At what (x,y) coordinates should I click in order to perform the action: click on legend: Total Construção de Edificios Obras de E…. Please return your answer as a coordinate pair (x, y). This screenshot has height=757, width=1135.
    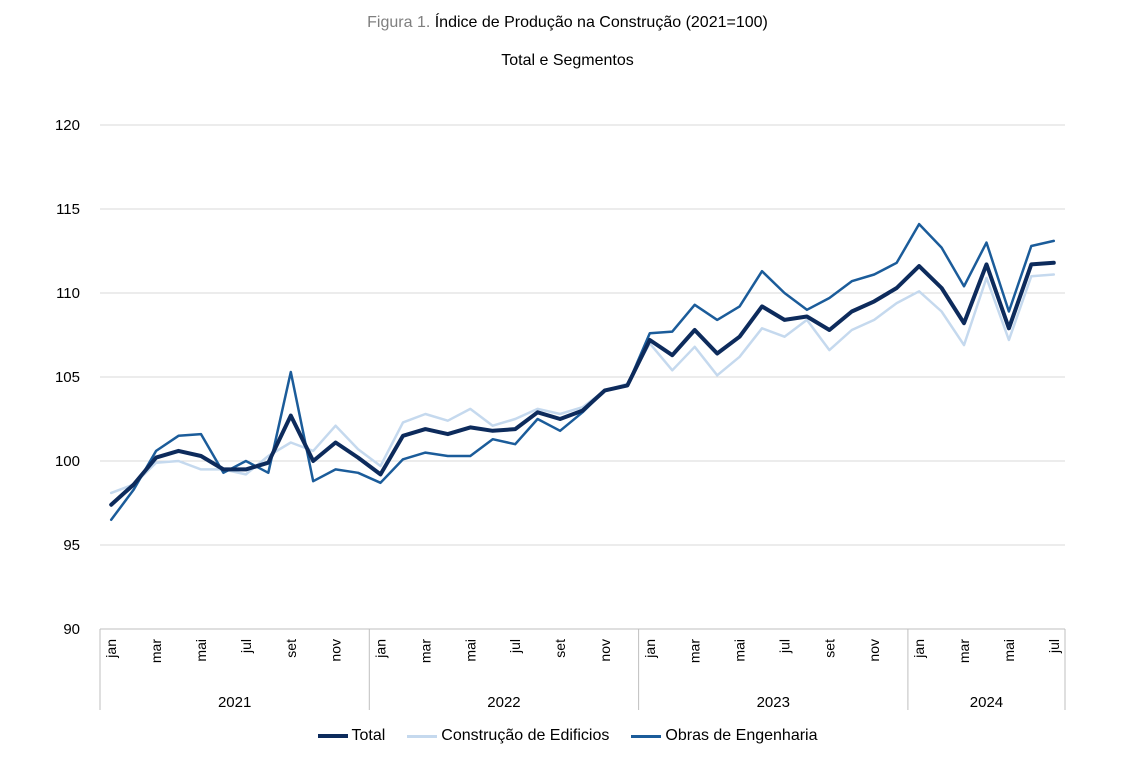
    Looking at the image, I should click on (567, 736).